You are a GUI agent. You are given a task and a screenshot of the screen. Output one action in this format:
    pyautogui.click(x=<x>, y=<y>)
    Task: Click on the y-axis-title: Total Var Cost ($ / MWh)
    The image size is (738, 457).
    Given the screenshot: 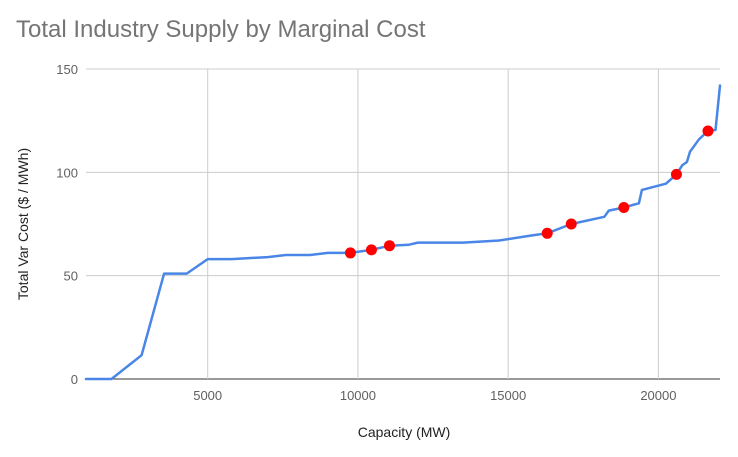 What is the action you would take?
    pyautogui.click(x=23, y=224)
    